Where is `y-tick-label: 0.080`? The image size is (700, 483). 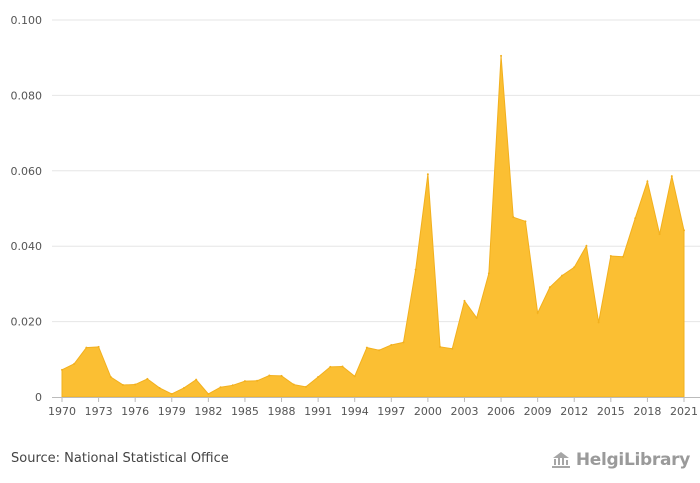
y-tick-label: 0.080 is located at coordinates (27, 95).